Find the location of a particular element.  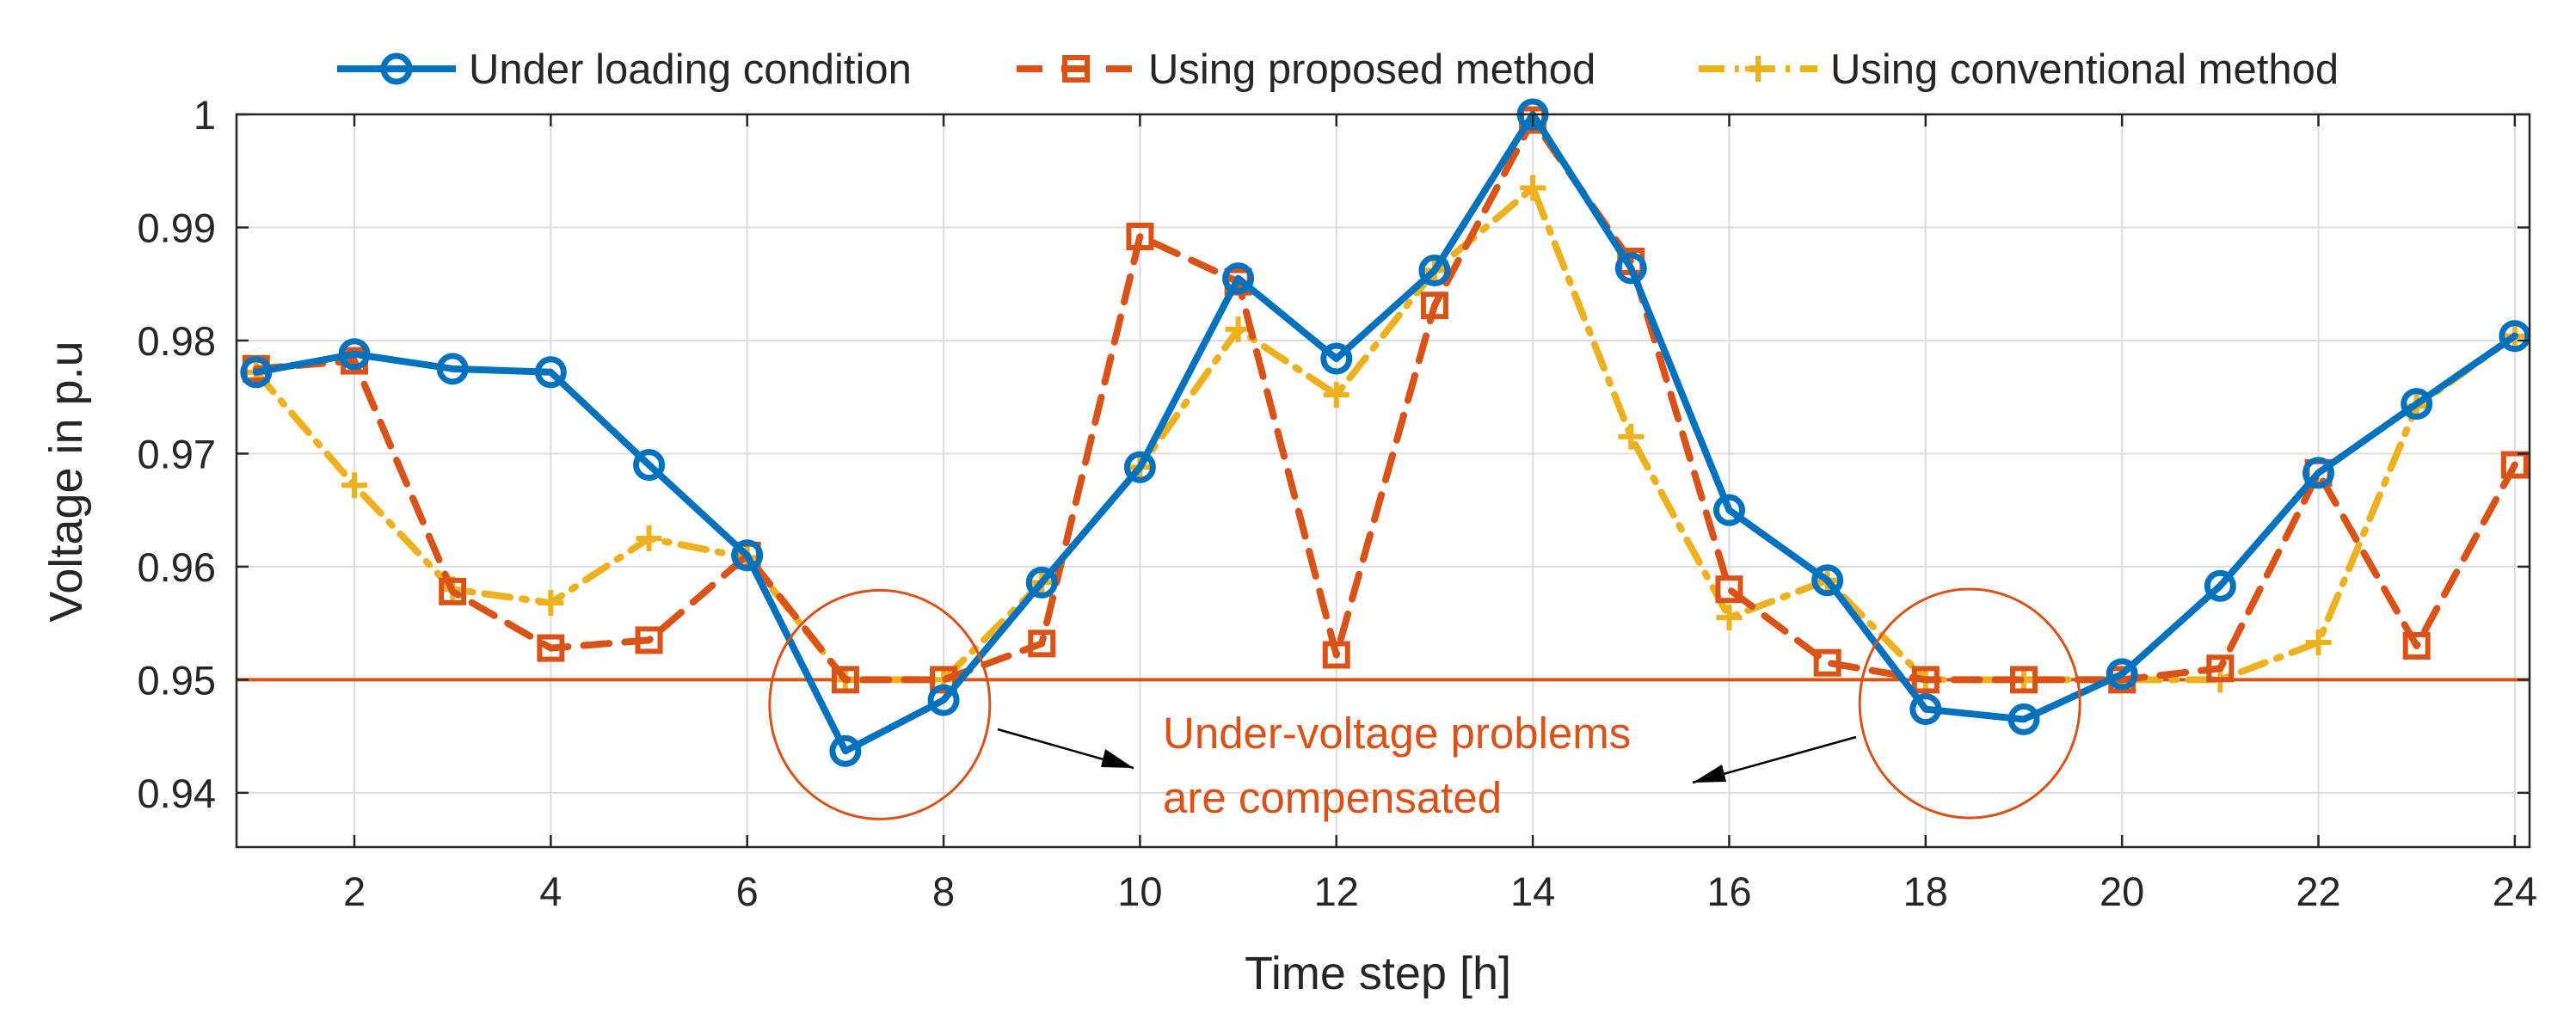

x-tick-label: 12 is located at coordinates (1336, 892).